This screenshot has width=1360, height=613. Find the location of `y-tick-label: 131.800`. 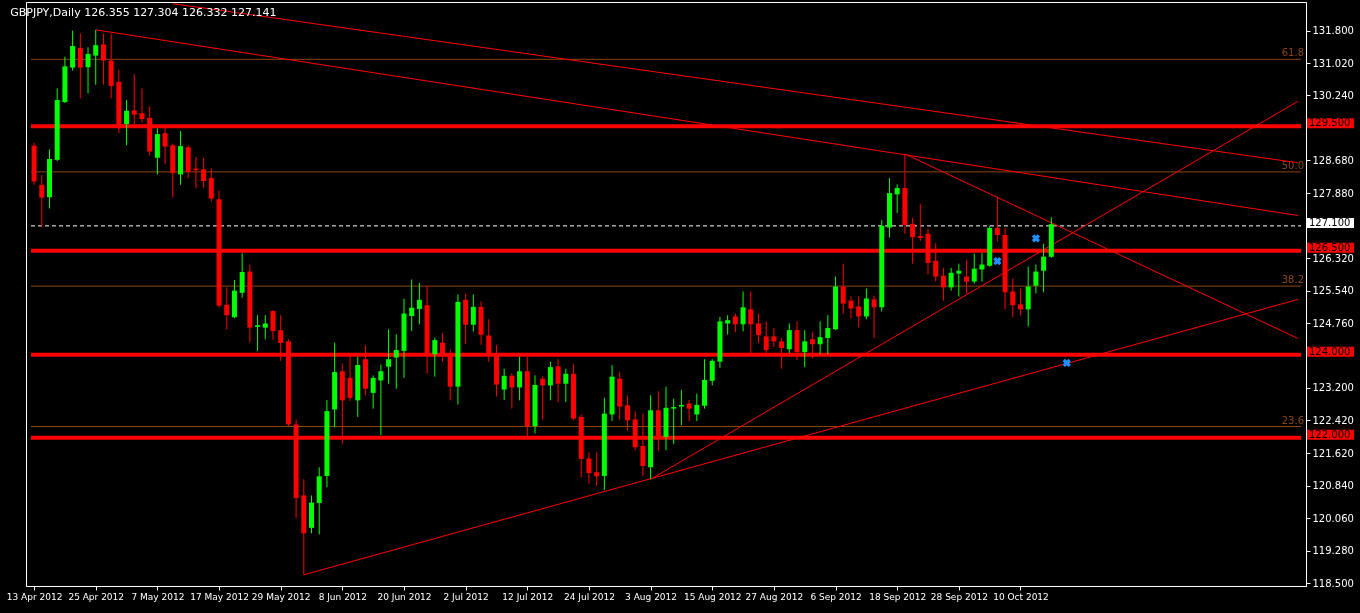

y-tick-label: 131.800 is located at coordinates (1333, 31).